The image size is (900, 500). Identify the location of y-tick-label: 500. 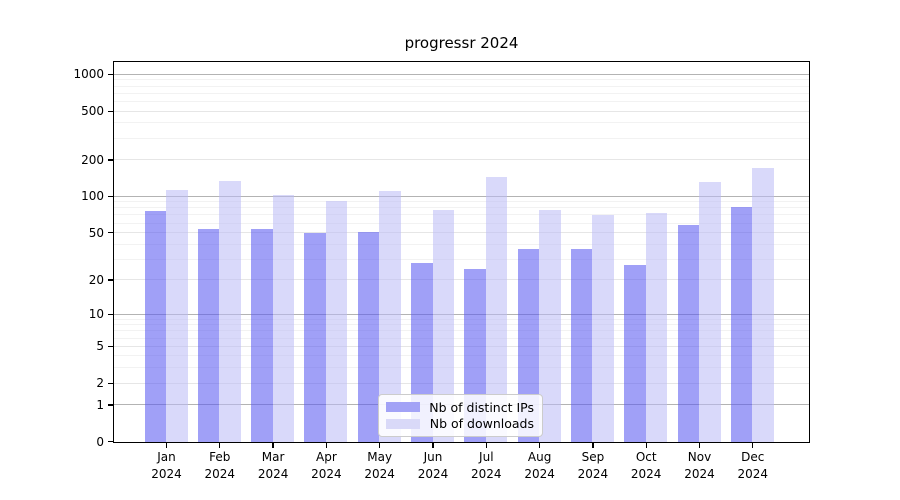
(92, 111).